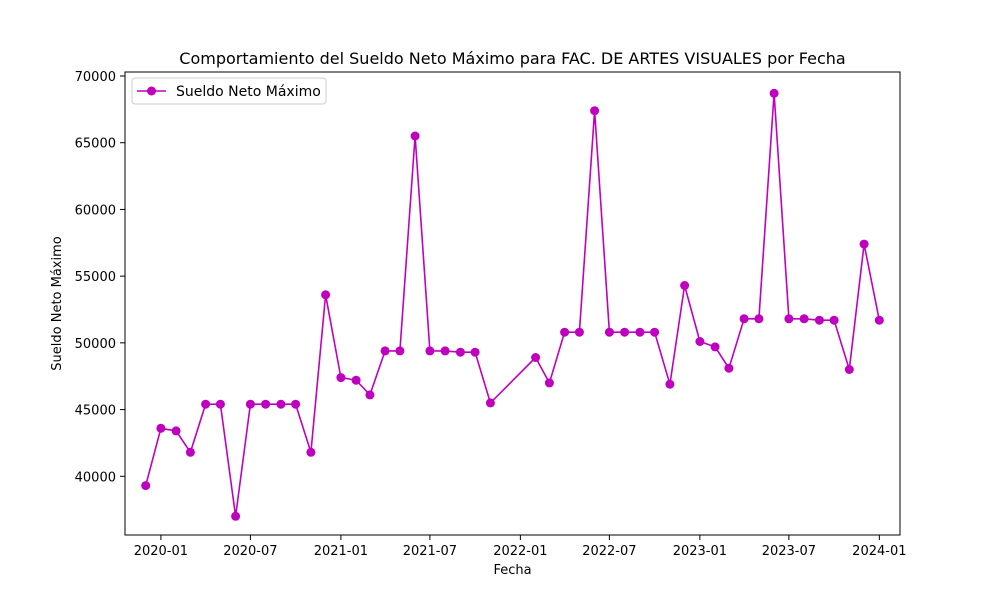 The height and width of the screenshot is (600, 1000). Describe the element at coordinates (700, 551) in the screenshot. I see `x-tick-label: 2023-01` at that location.